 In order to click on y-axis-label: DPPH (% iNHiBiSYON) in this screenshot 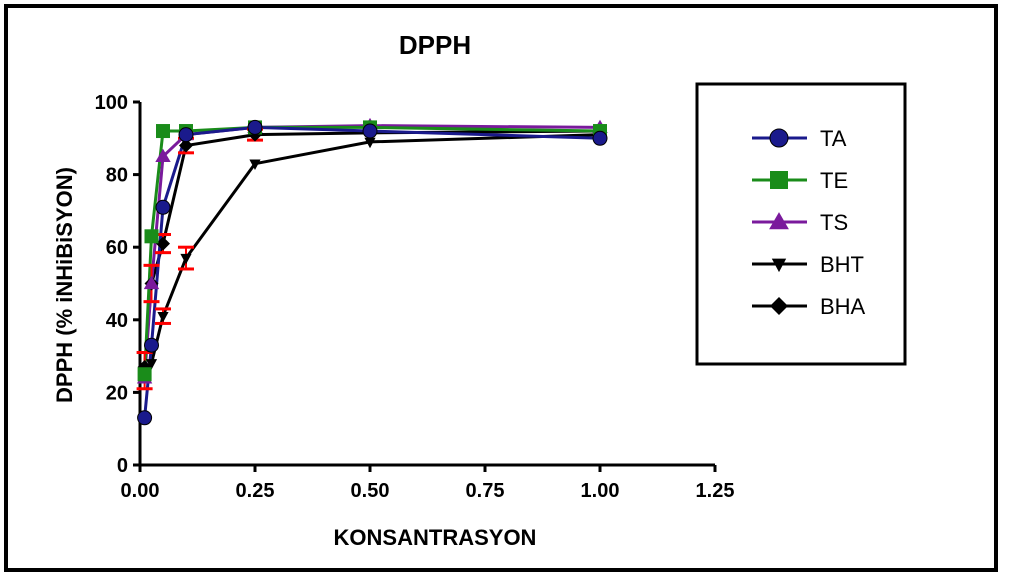, I will do `click(64, 285)`.